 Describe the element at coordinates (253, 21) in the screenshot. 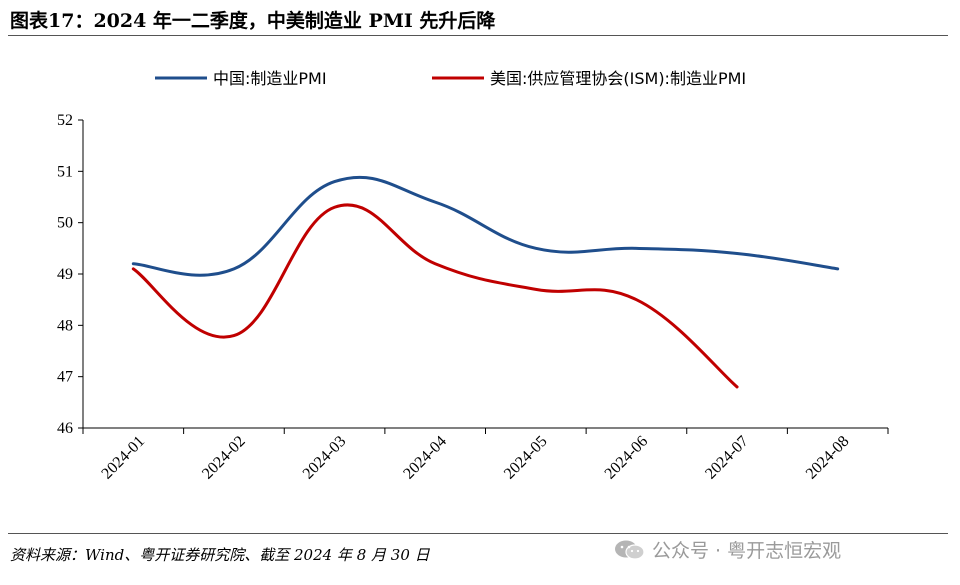

I see `chart-title: 图表17：2024 年一二季度，中美制造业 PMI 先升后降` at that location.